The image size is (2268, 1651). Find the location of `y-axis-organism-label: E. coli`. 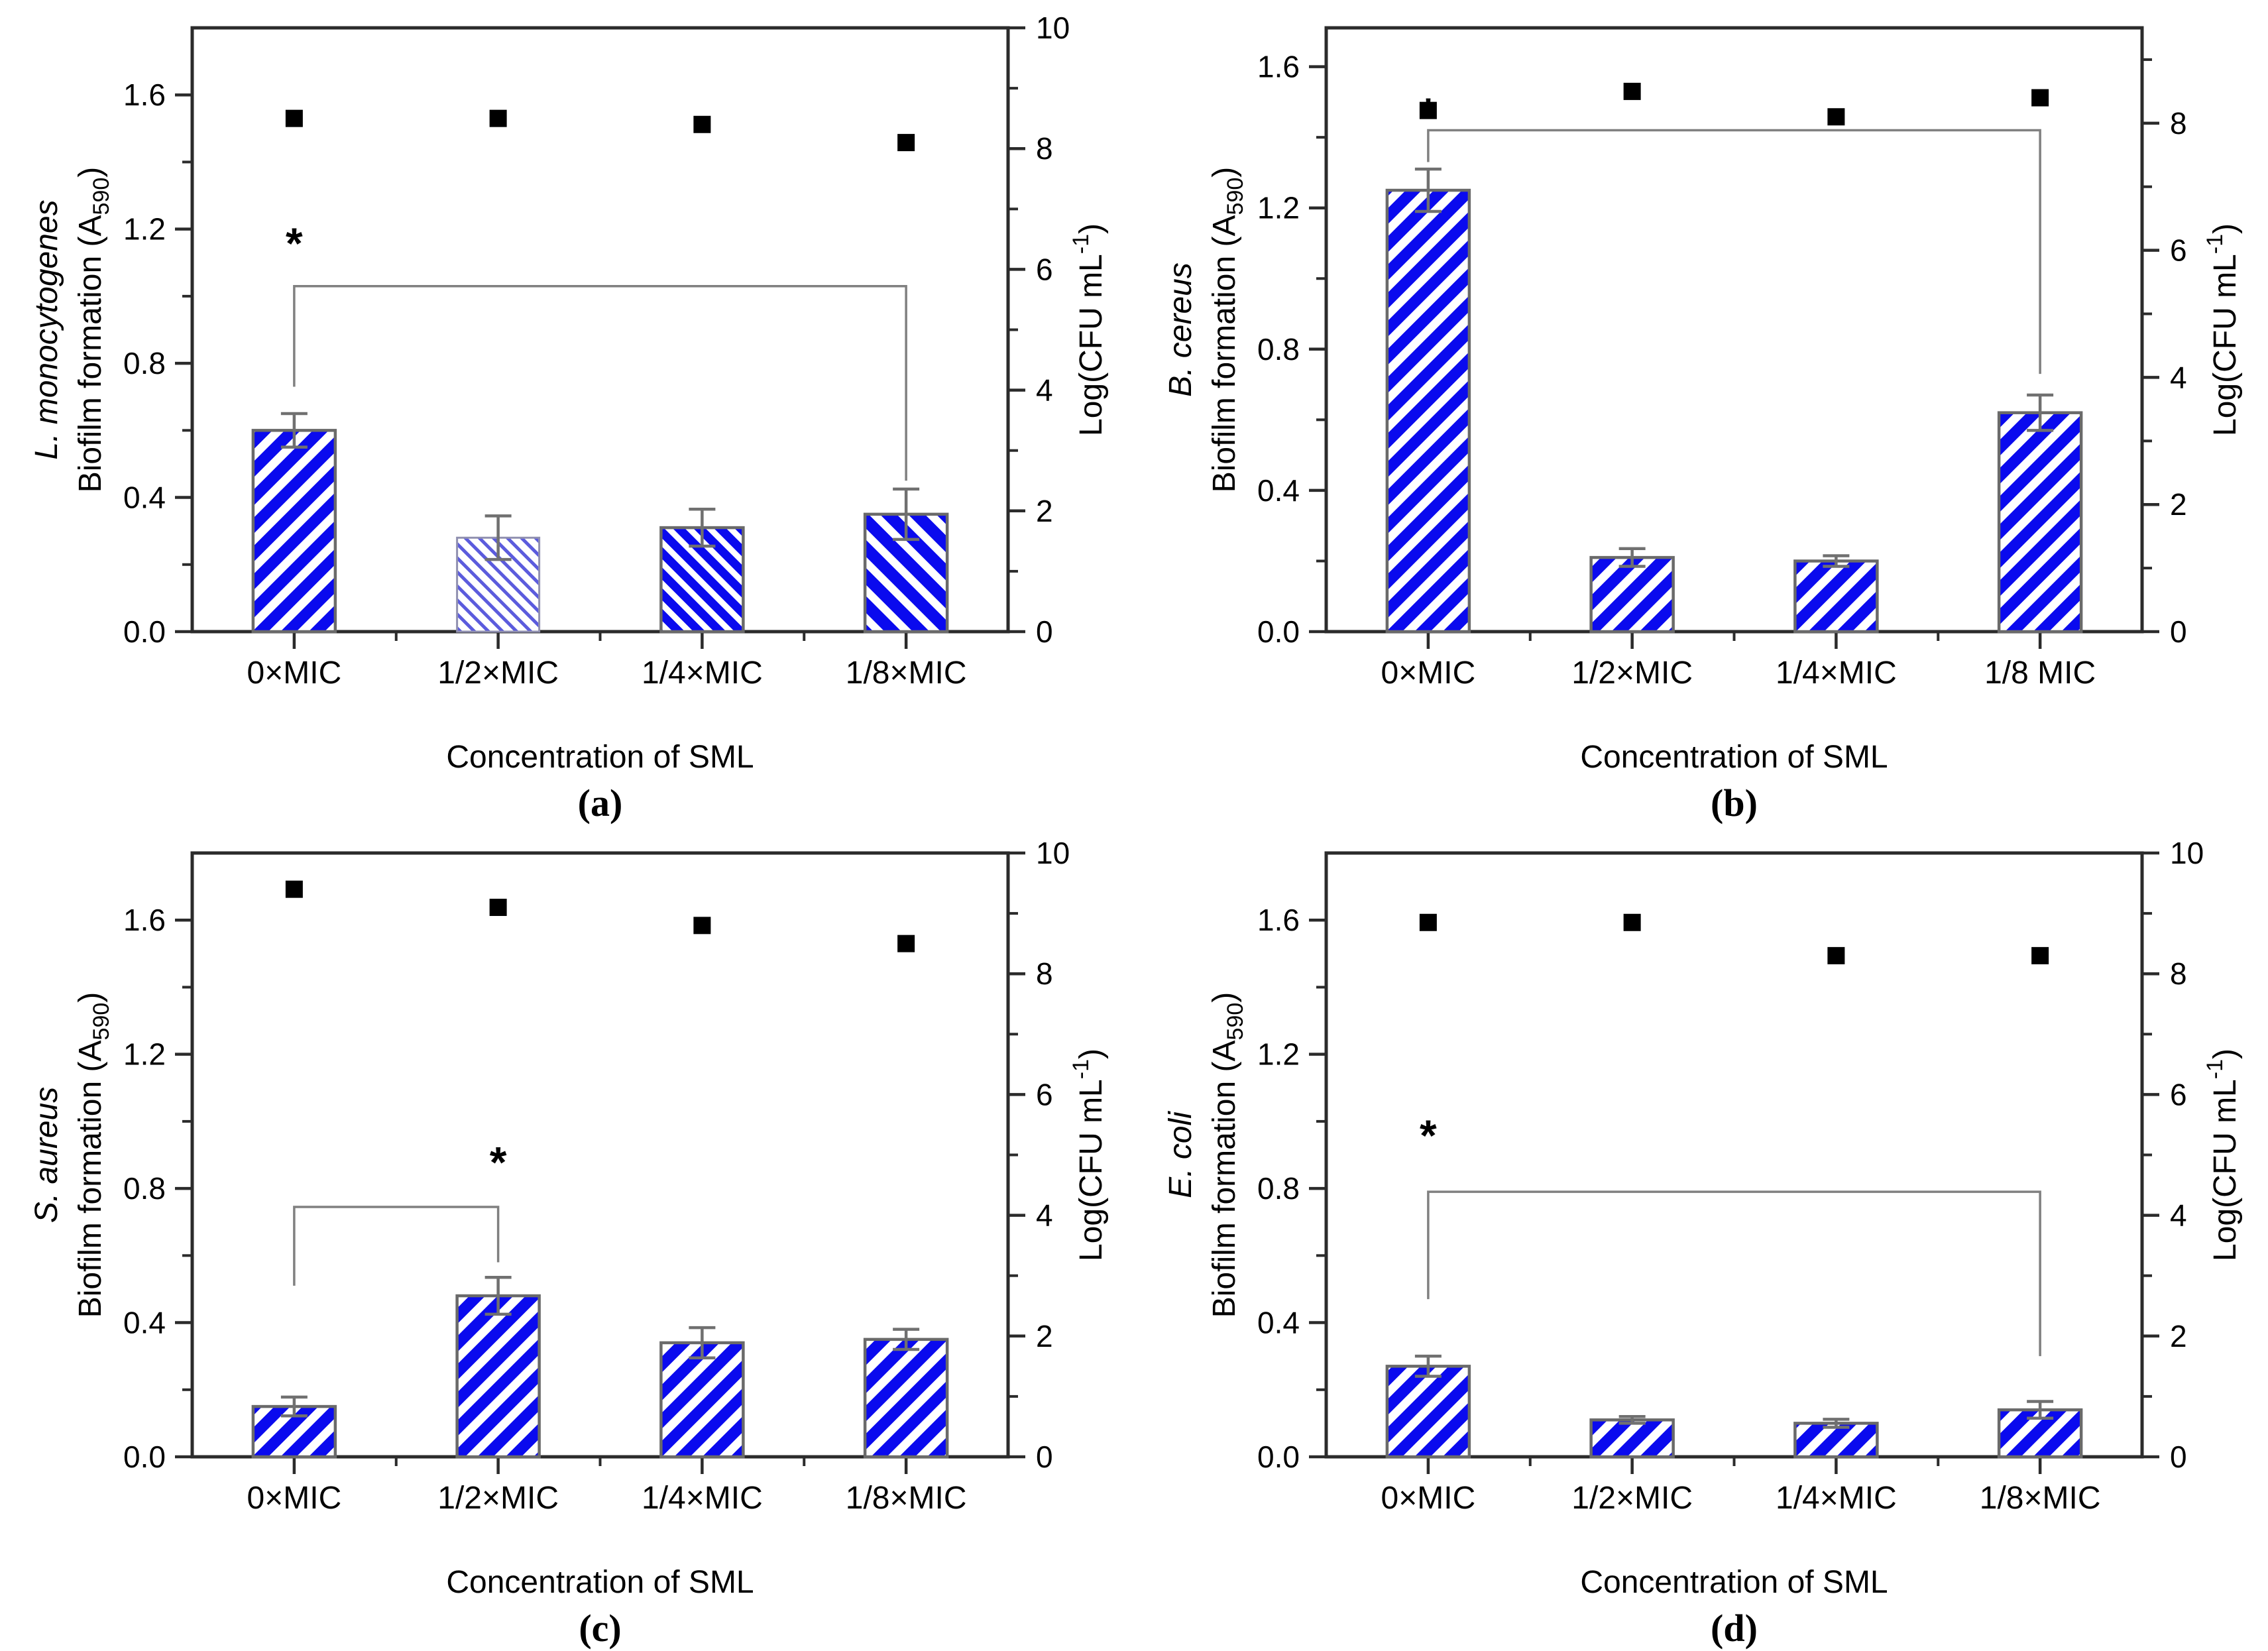

y-axis-organism-label: E. coli is located at coordinates (1180, 1154).